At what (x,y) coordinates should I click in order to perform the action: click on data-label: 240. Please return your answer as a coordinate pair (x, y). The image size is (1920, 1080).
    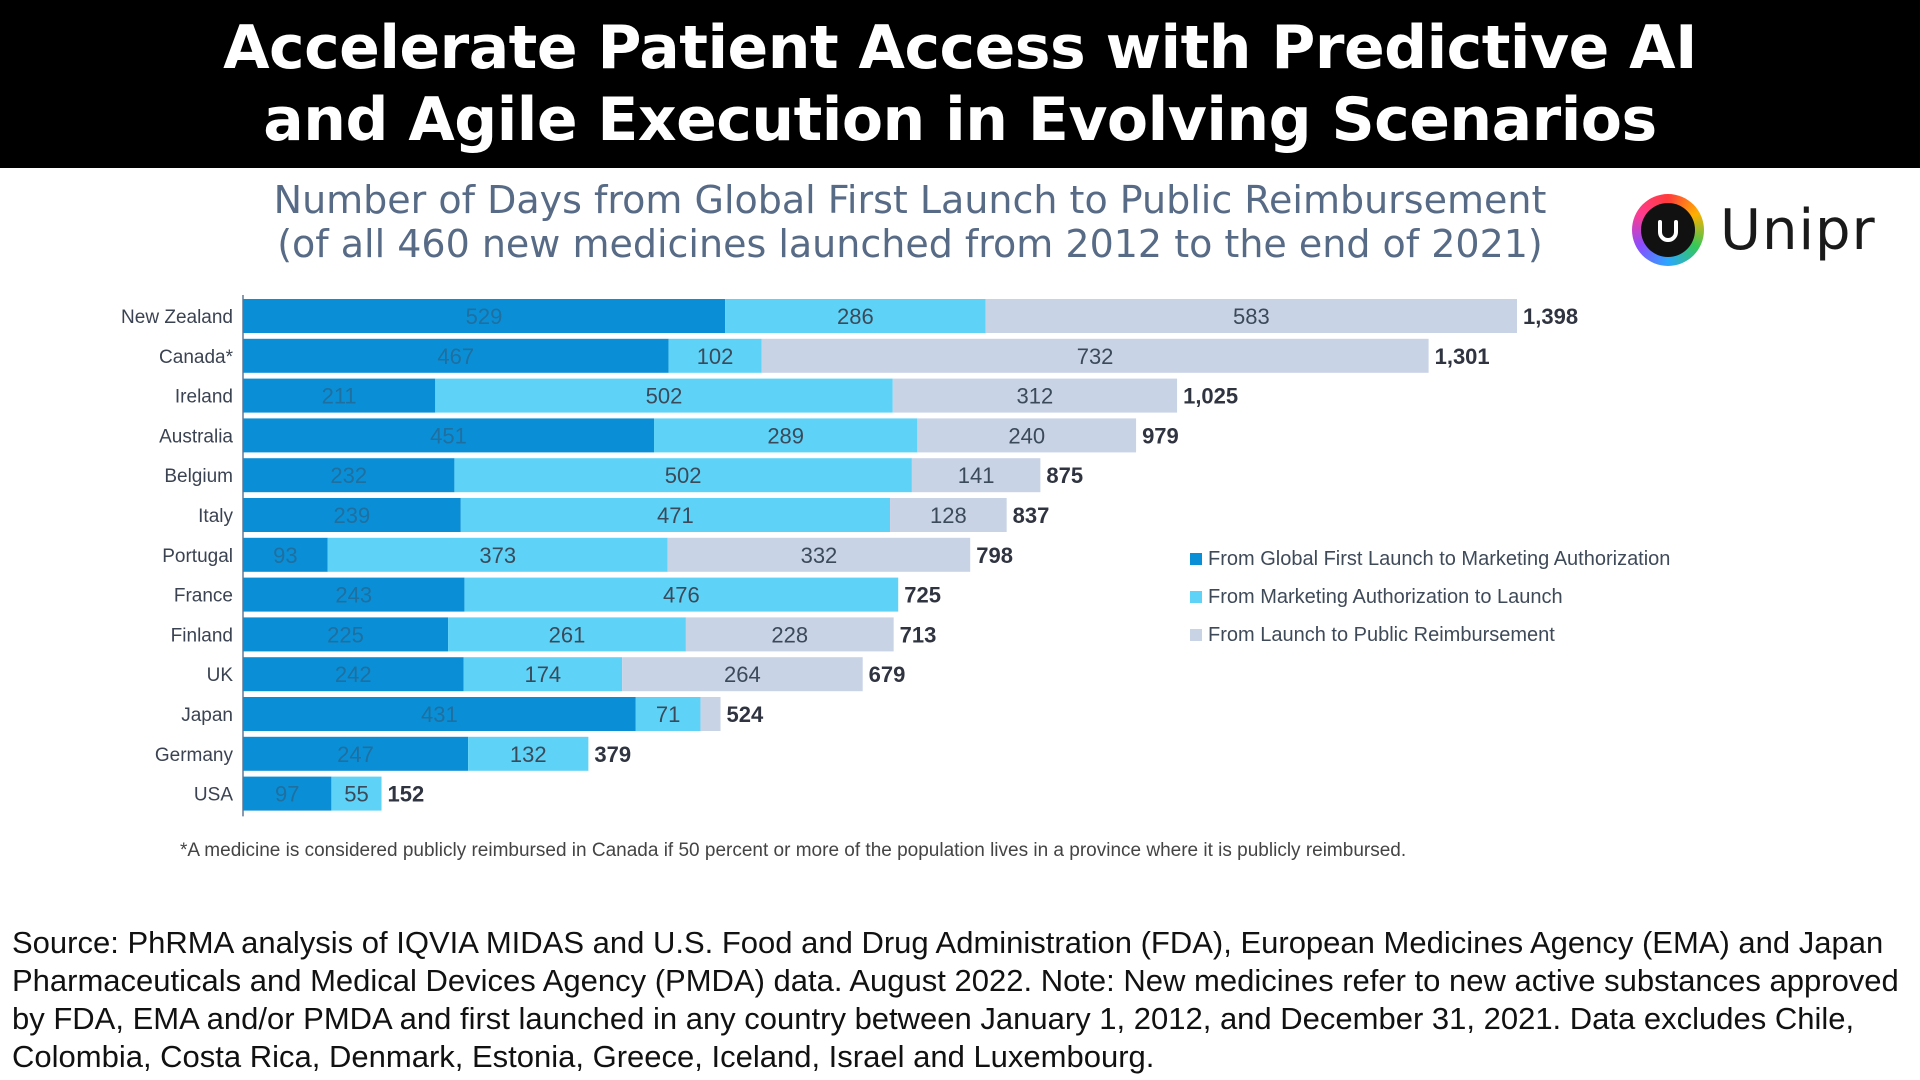
    Looking at the image, I should click on (1026, 435).